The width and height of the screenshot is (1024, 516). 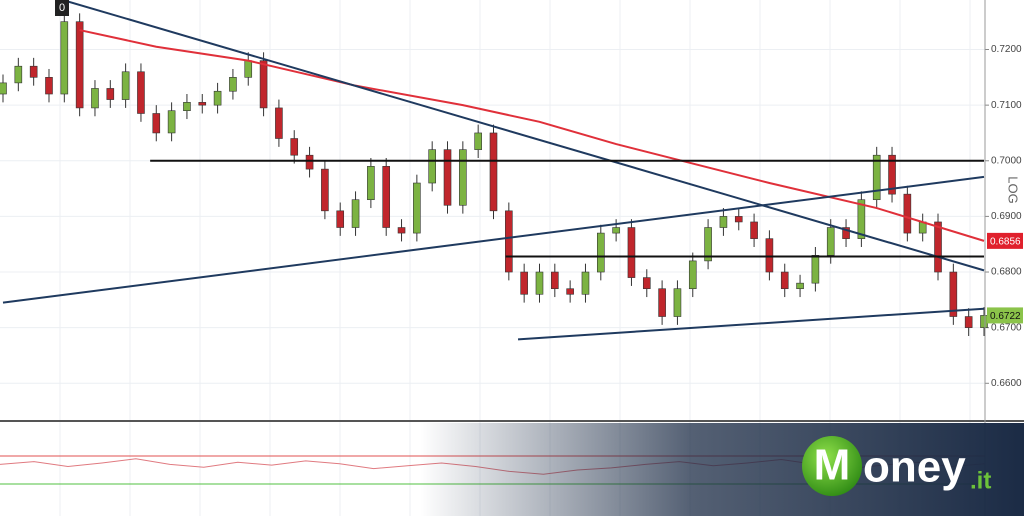 I want to click on marker-label: 0, so click(x=62, y=8).